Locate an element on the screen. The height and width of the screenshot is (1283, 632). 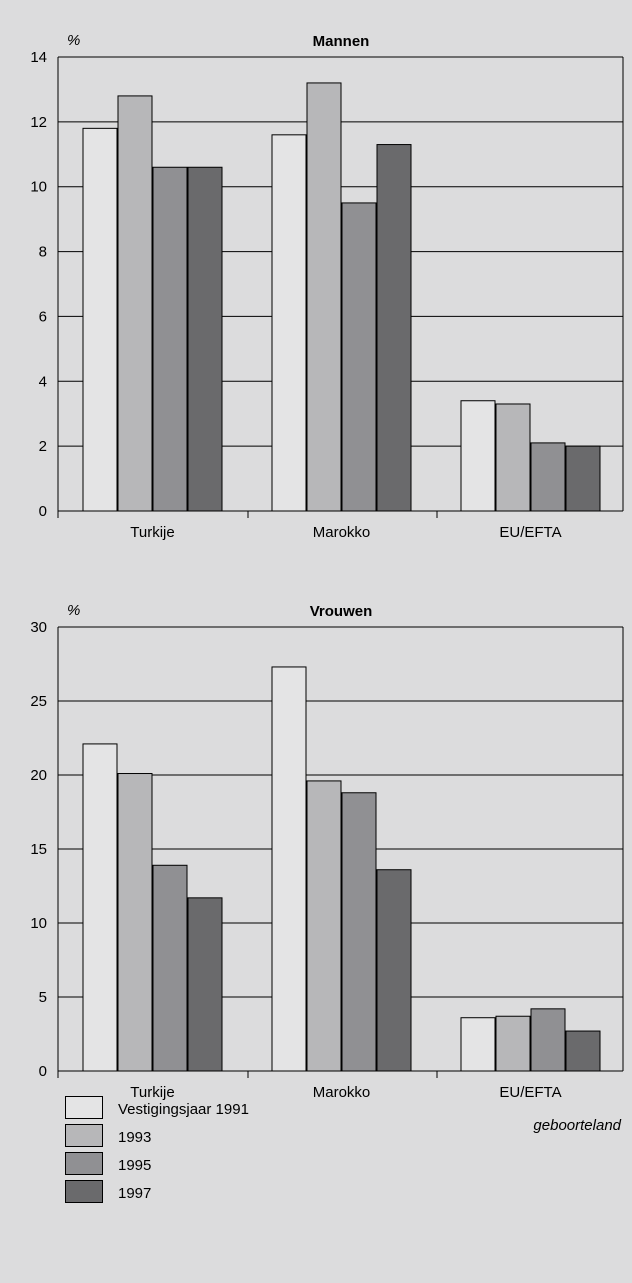
y-tick-label-mannen-12: 12 is located at coordinates (38, 122).